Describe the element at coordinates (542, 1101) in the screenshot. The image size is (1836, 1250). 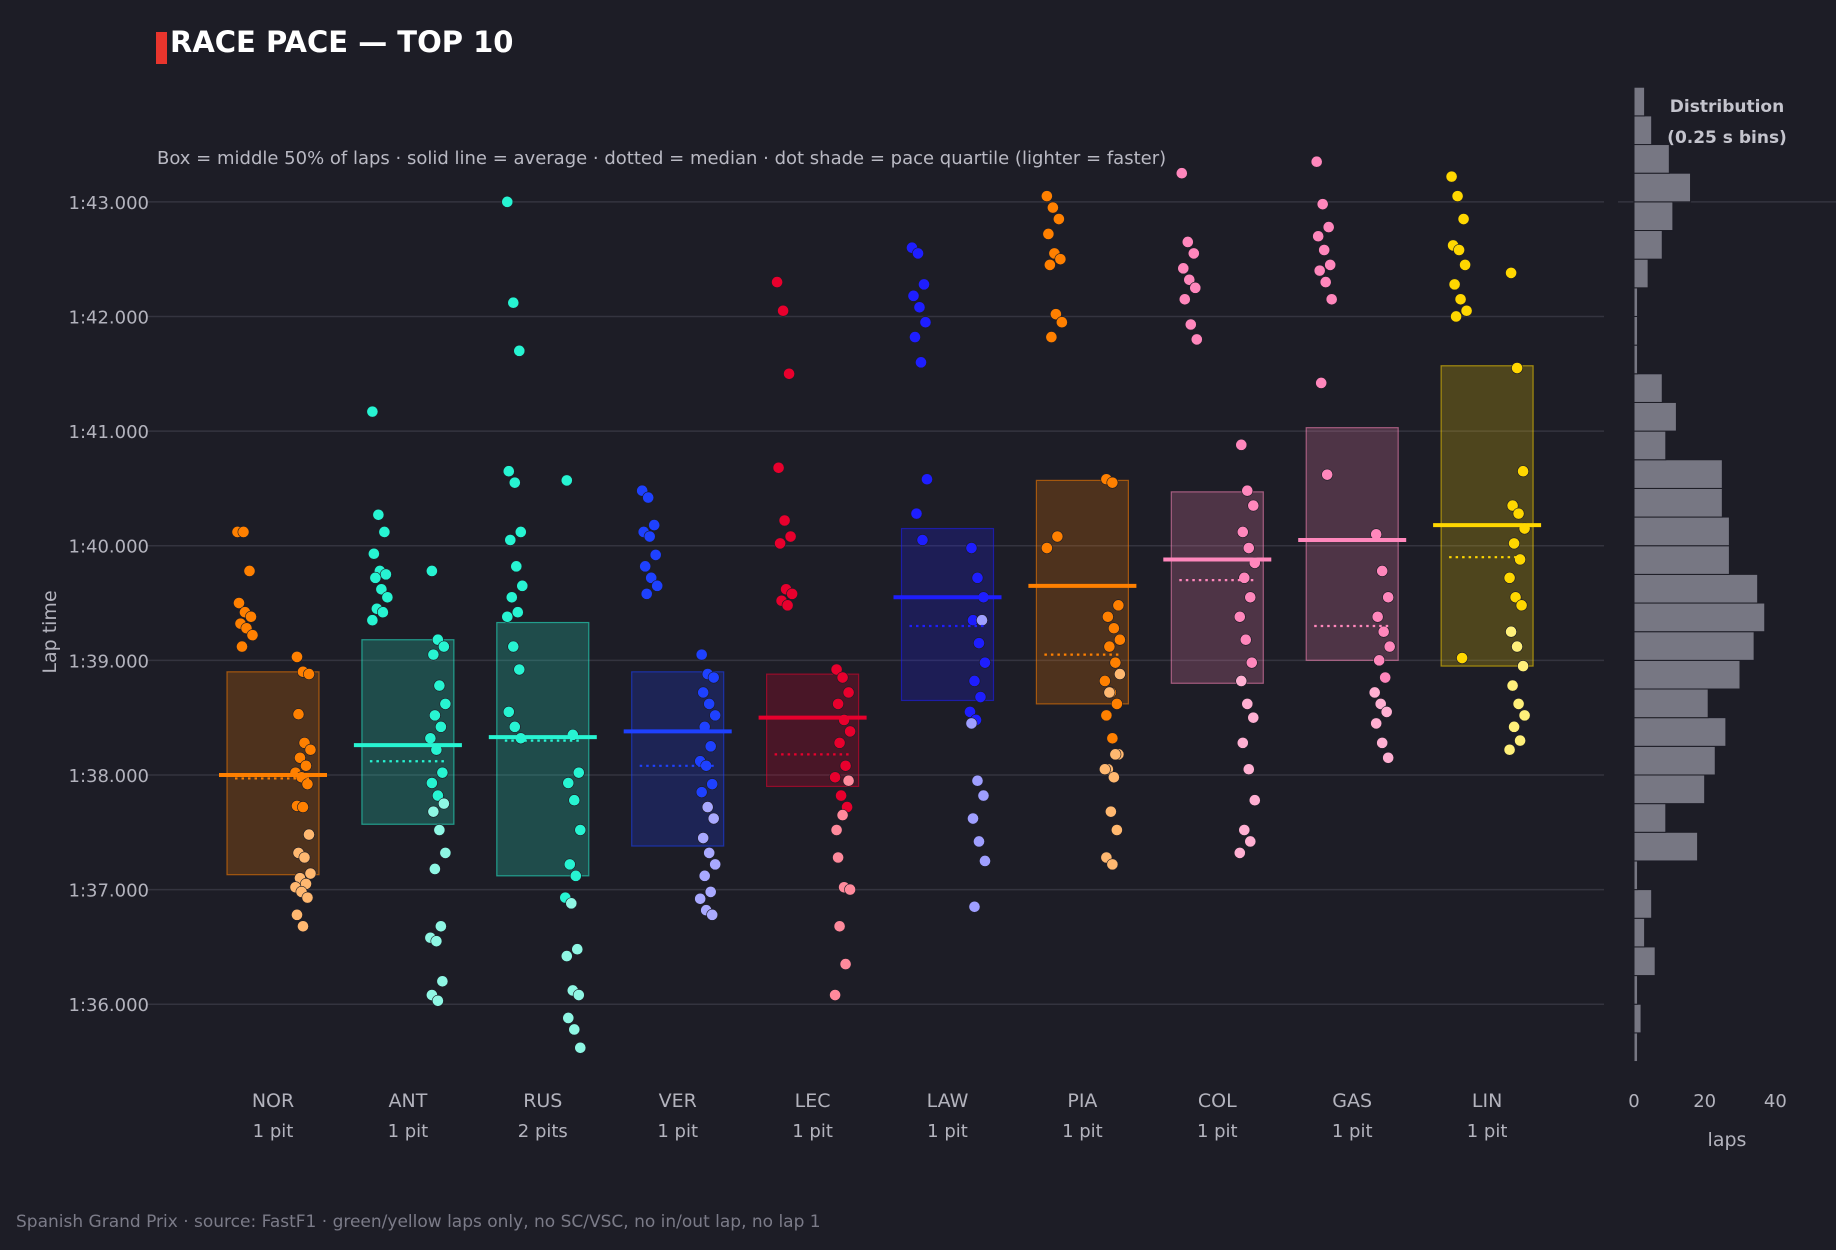
I see `driver-code-label: RUS` at that location.